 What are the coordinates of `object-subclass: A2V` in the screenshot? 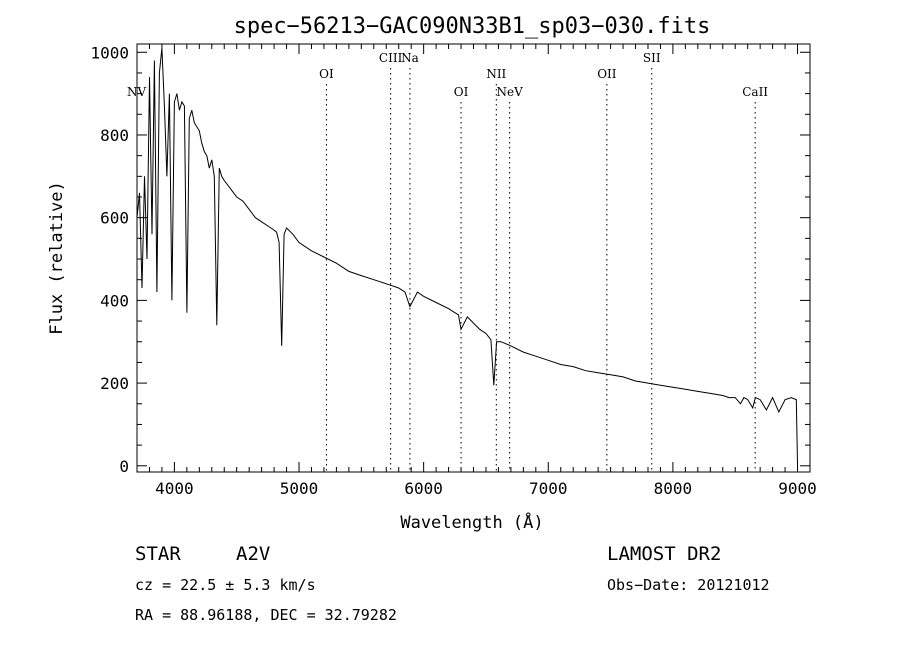 It's located at (253, 554).